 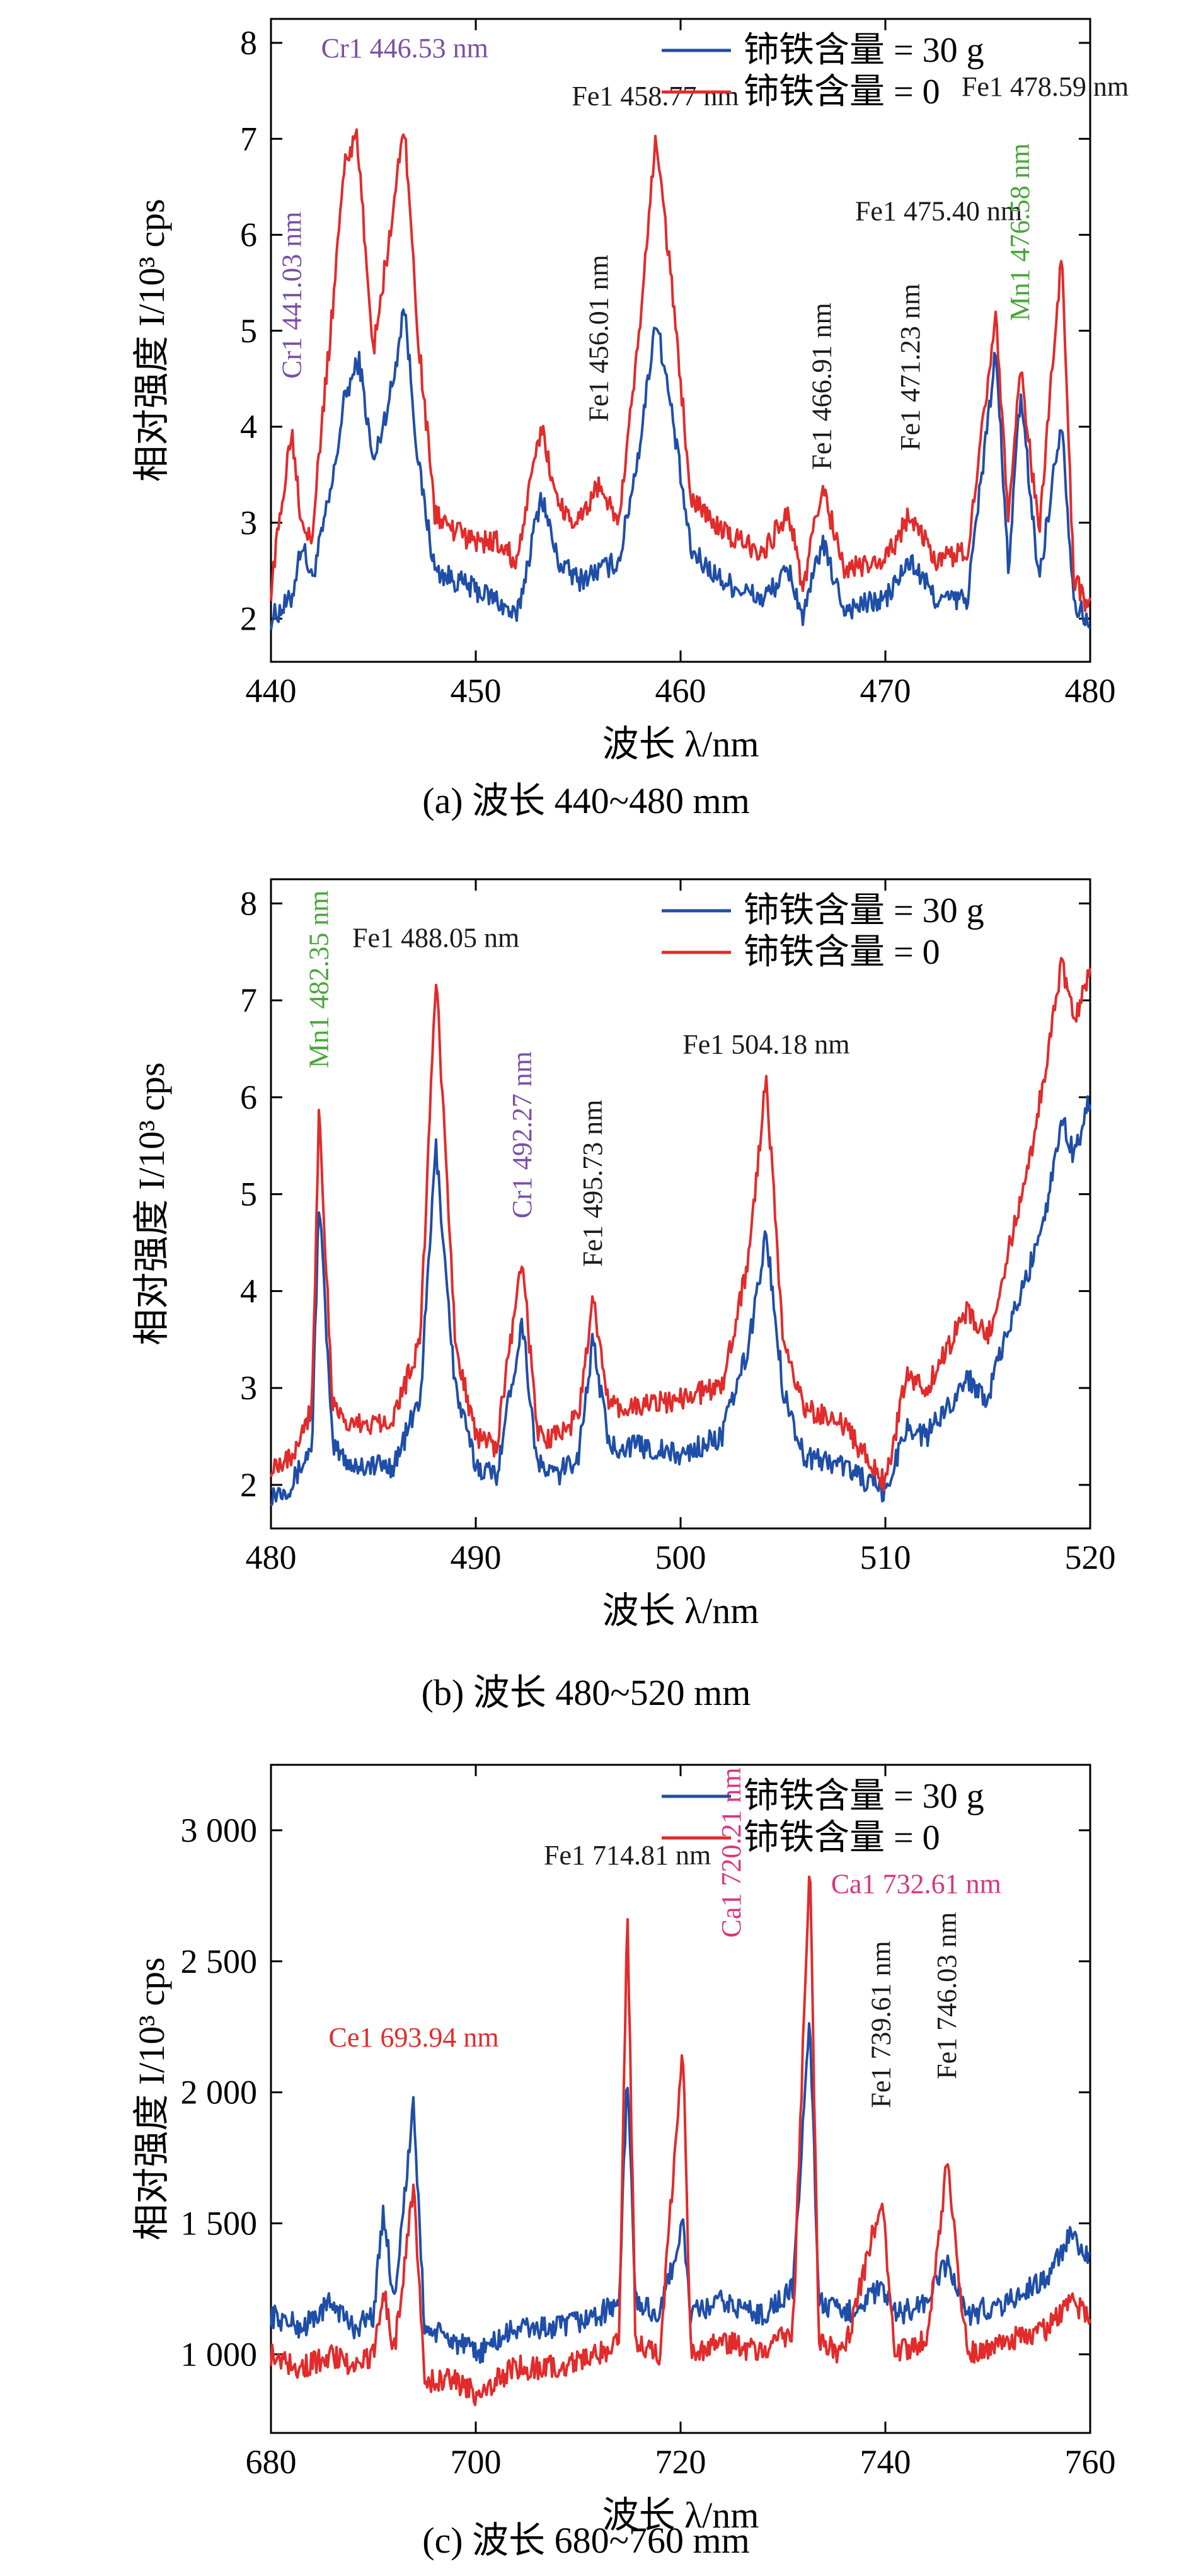 I want to click on peak-annotation: Fe1 504.18 nm, so click(x=765, y=1044).